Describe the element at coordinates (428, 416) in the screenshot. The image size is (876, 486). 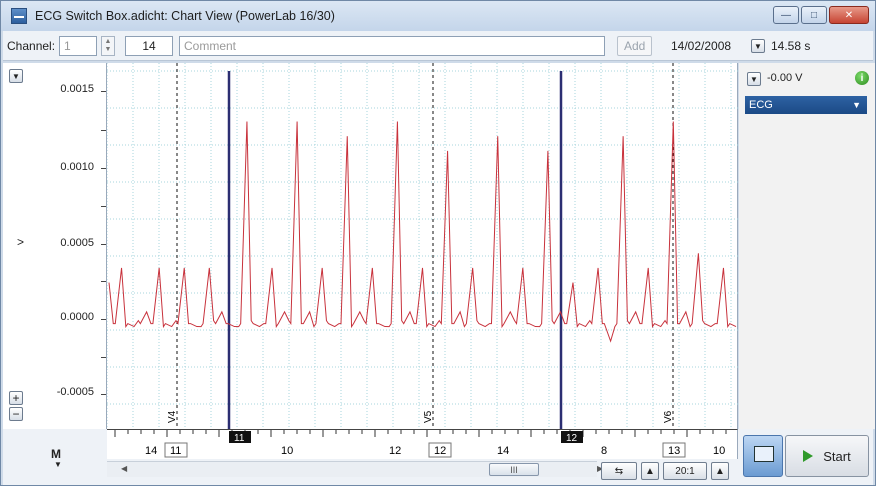
I see `comment-marker-label: V5` at that location.